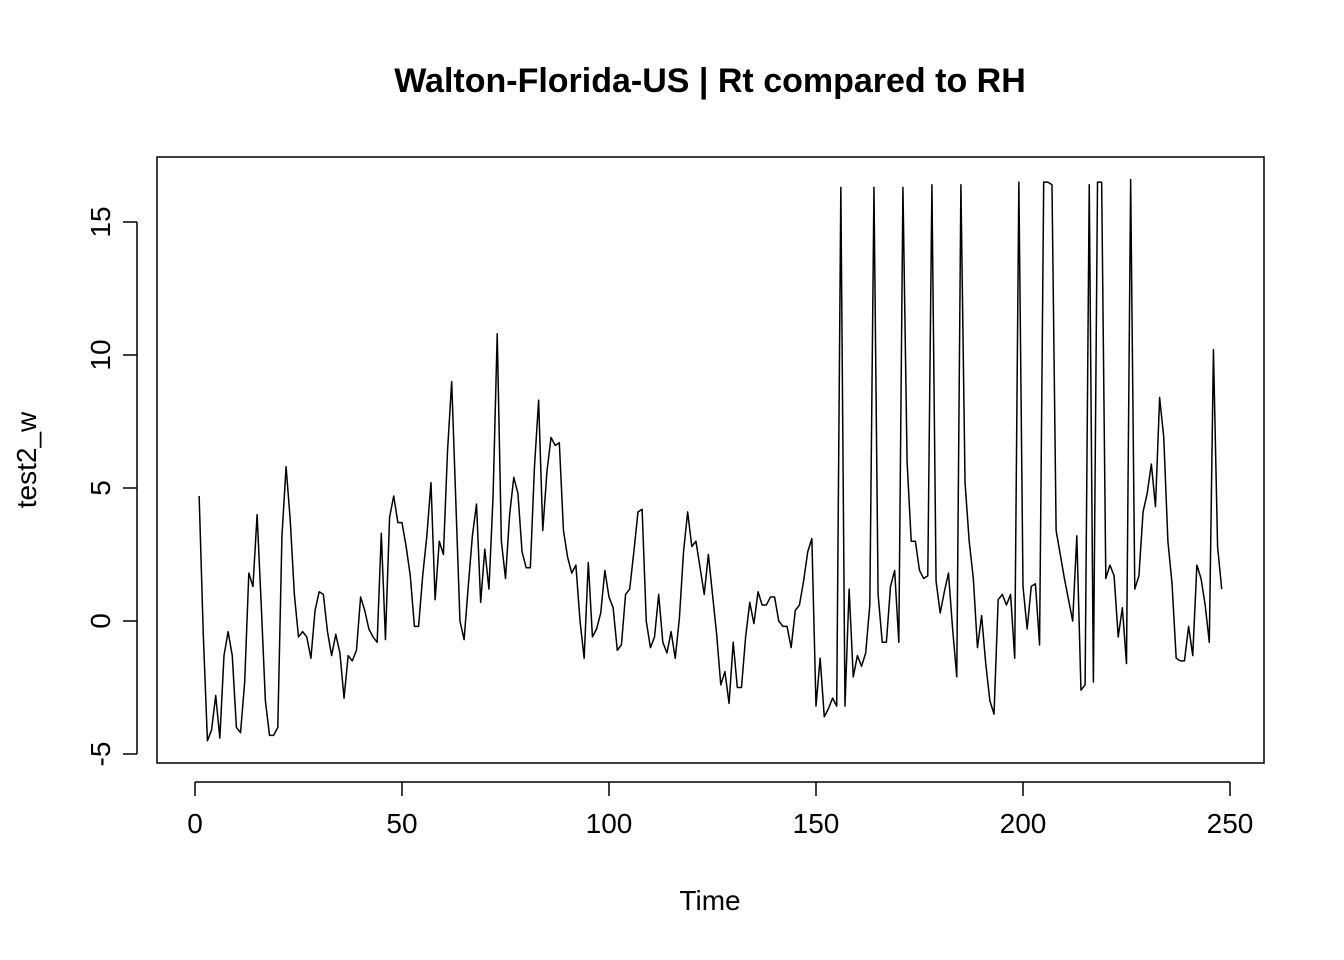  Describe the element at coordinates (709, 900) in the screenshot. I see `x-axis-label: Time` at that location.